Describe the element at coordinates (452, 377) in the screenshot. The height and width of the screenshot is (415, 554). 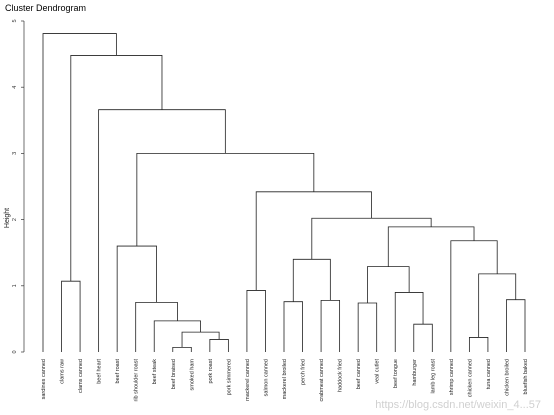
I see `leaf-label: shrimp canned` at that location.